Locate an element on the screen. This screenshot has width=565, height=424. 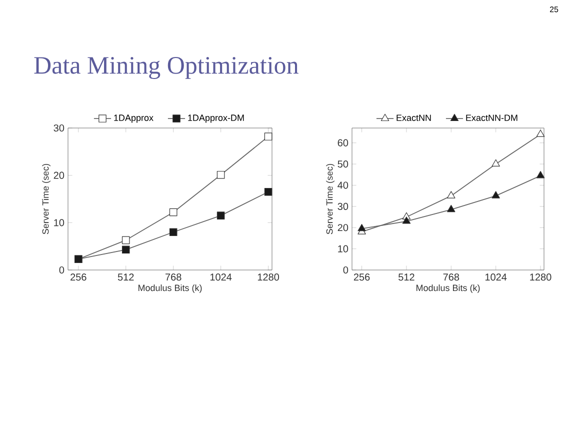
legend-label: 1DApprox is located at coordinates (134, 118).